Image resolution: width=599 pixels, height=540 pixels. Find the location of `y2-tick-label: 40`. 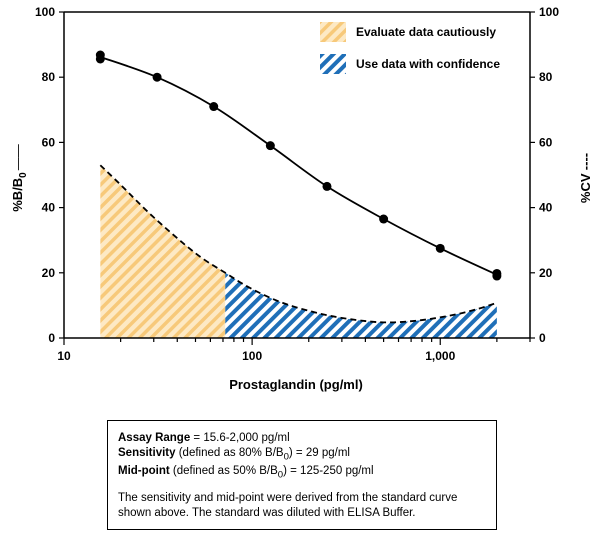

y2-tick-label: 40 is located at coordinates (546, 208).